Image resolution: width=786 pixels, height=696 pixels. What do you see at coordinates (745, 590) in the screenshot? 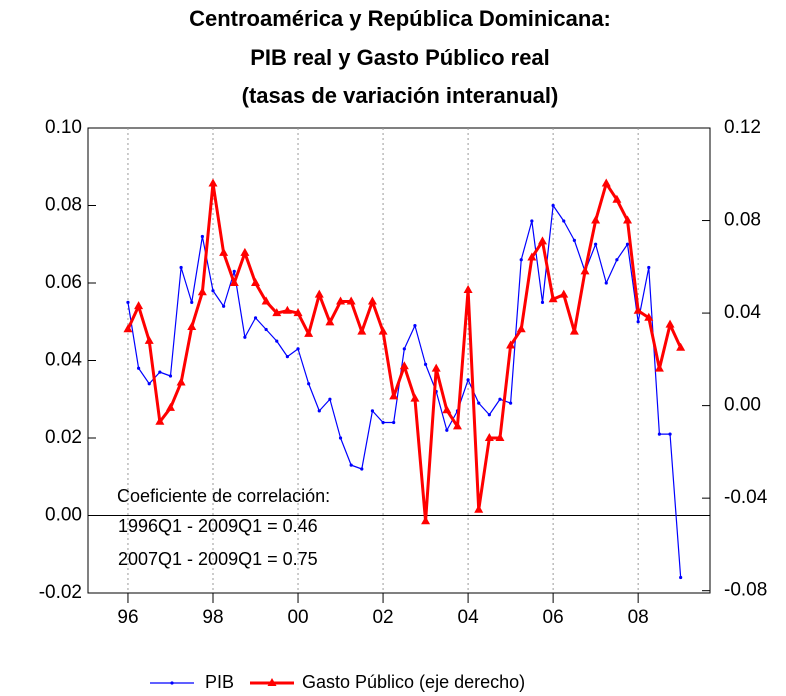
I see `y2-tick-label: -0.08` at bounding box center [745, 590].